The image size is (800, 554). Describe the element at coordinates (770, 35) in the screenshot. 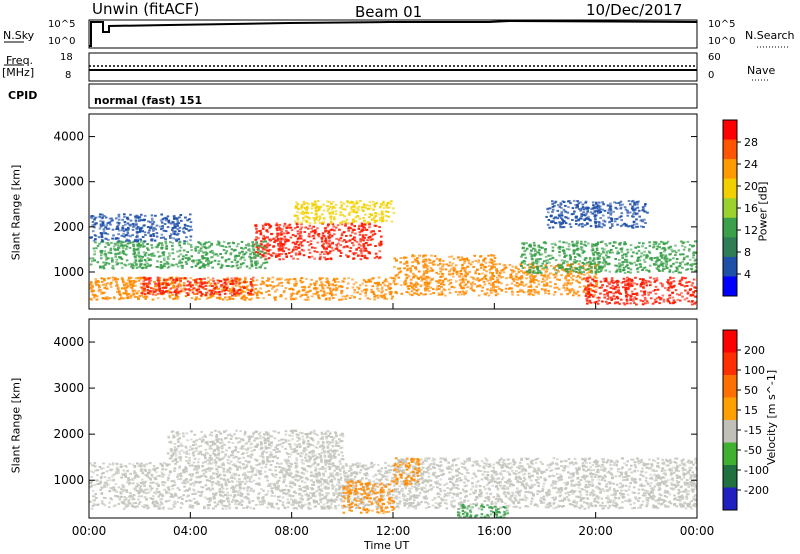

I see `nsearch-label: N.Search` at that location.